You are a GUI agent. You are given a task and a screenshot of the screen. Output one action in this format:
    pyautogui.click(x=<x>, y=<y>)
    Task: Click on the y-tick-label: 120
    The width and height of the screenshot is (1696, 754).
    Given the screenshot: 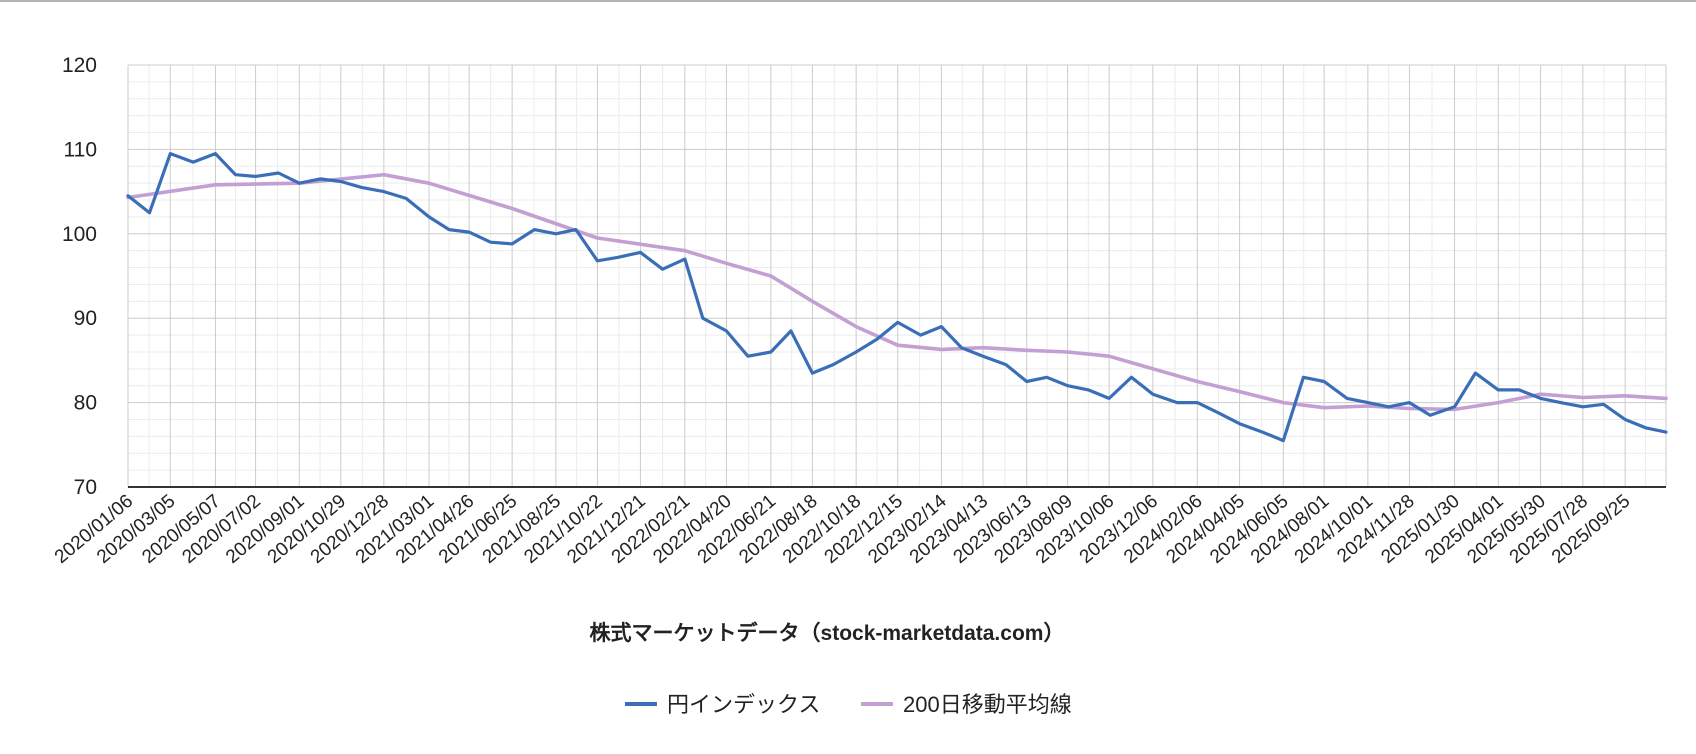 What is the action you would take?
    pyautogui.click(x=79, y=65)
    